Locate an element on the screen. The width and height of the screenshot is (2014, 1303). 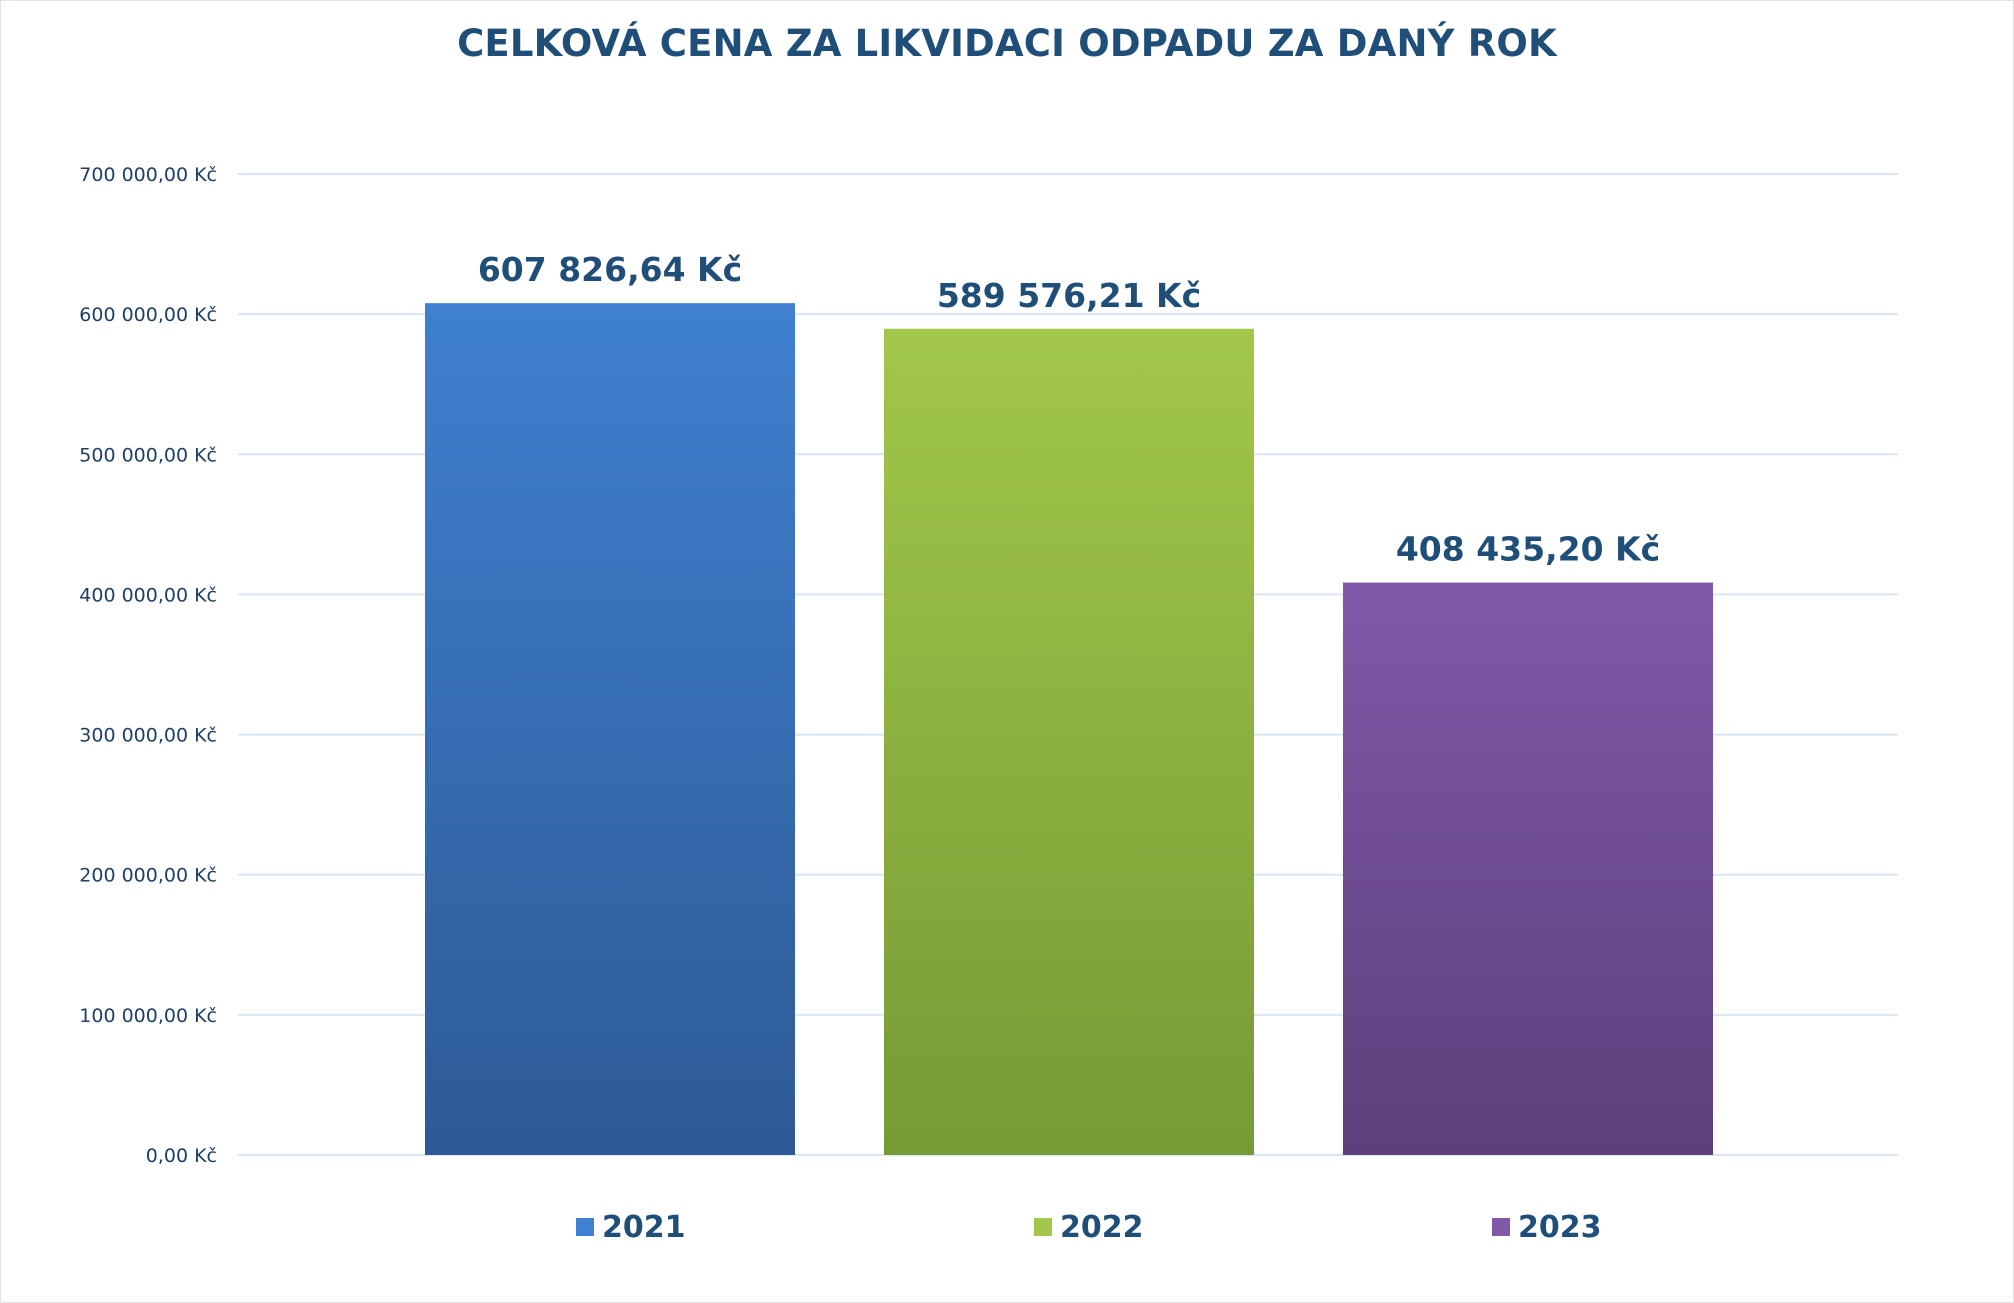
data-label-2023: 408 435,20 Kč is located at coordinates (1528, 549).